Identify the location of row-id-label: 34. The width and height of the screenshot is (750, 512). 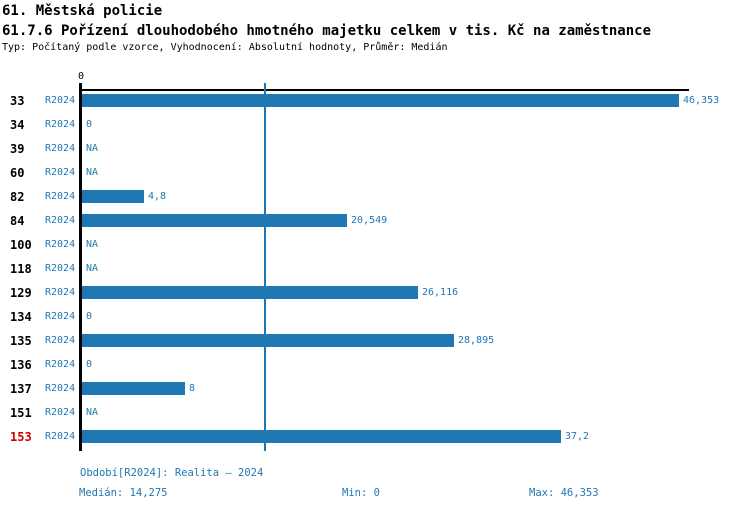
(17, 125).